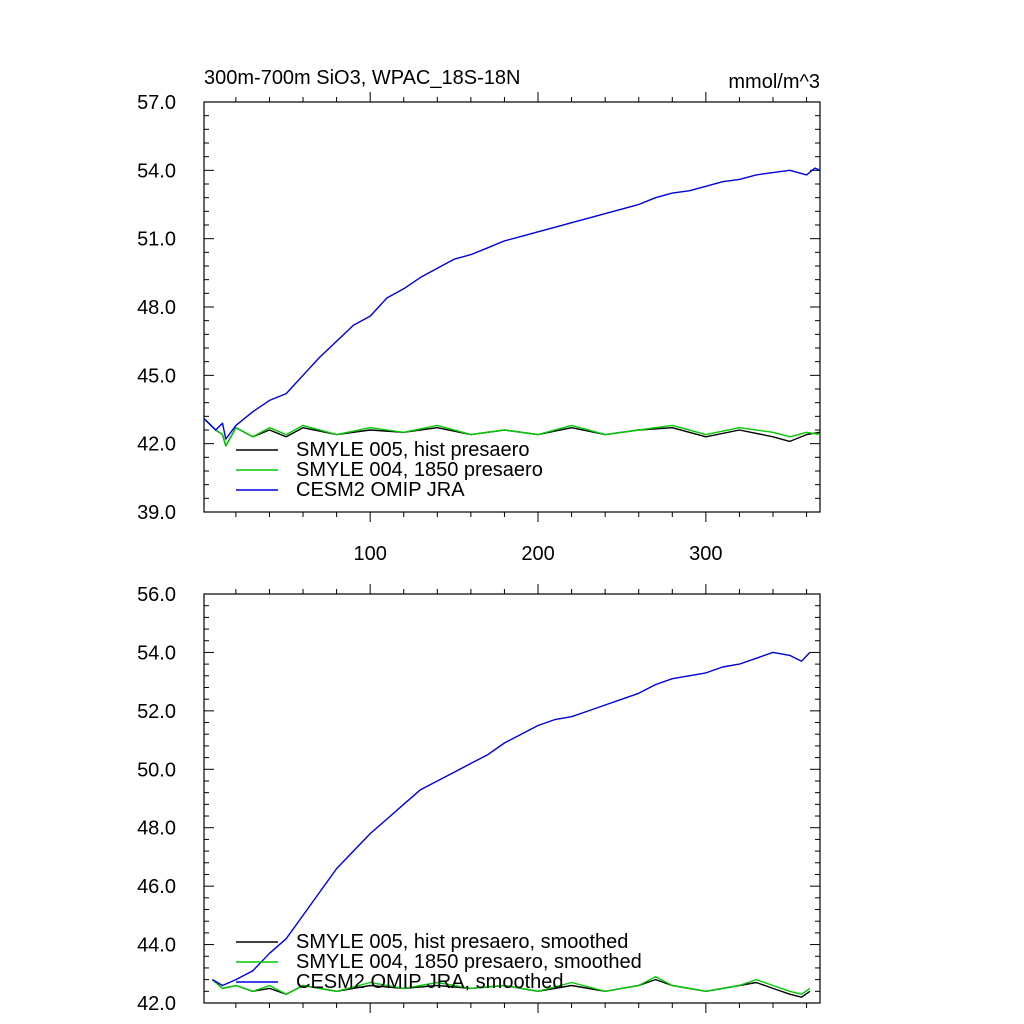  Describe the element at coordinates (156, 712) in the screenshot. I see `y-tick-label: 52.0` at that location.